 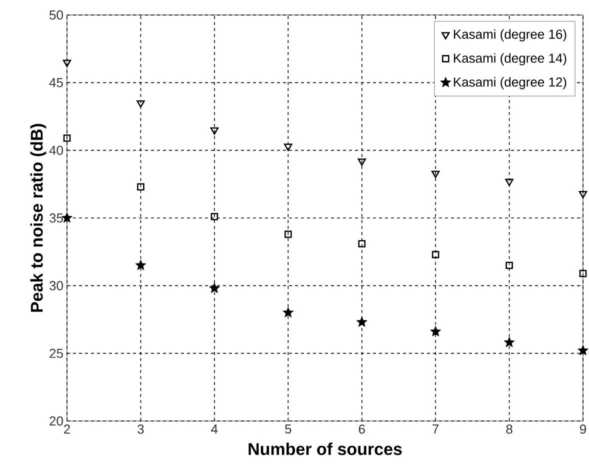 I want to click on y-tick-label: 40, so click(x=56, y=150).